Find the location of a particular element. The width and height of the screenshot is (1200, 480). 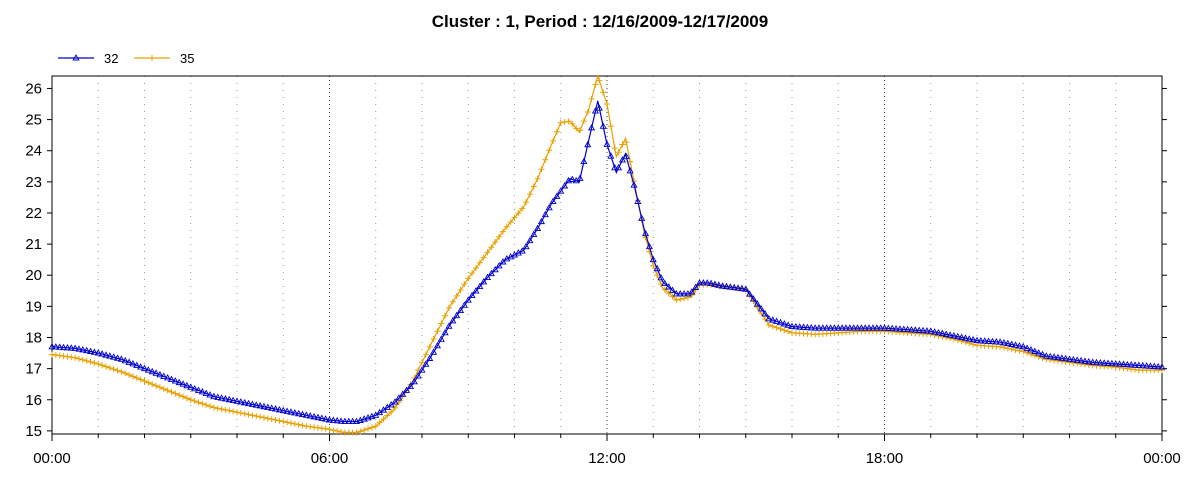

x-tick-label: 06:00 is located at coordinates (330, 458).